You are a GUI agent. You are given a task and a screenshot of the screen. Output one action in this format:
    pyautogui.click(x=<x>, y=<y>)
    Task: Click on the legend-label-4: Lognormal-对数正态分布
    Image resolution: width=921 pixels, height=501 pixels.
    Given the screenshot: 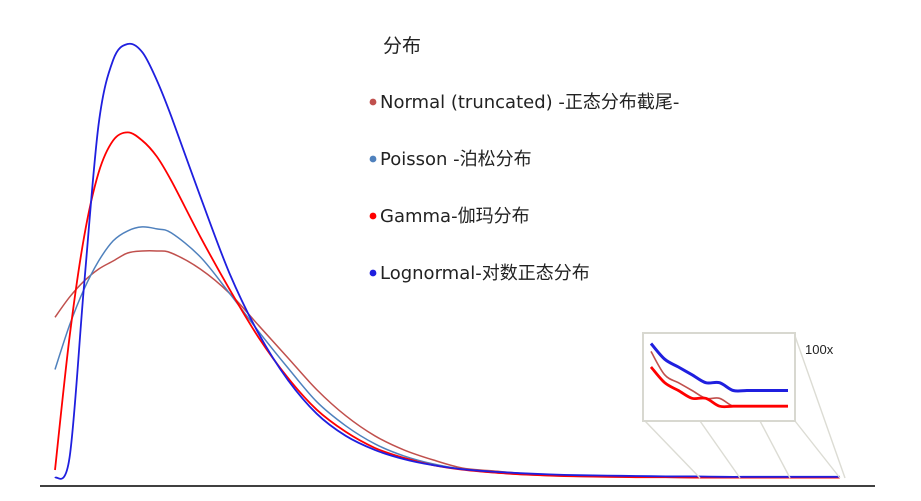 What is the action you would take?
    pyautogui.click(x=485, y=273)
    